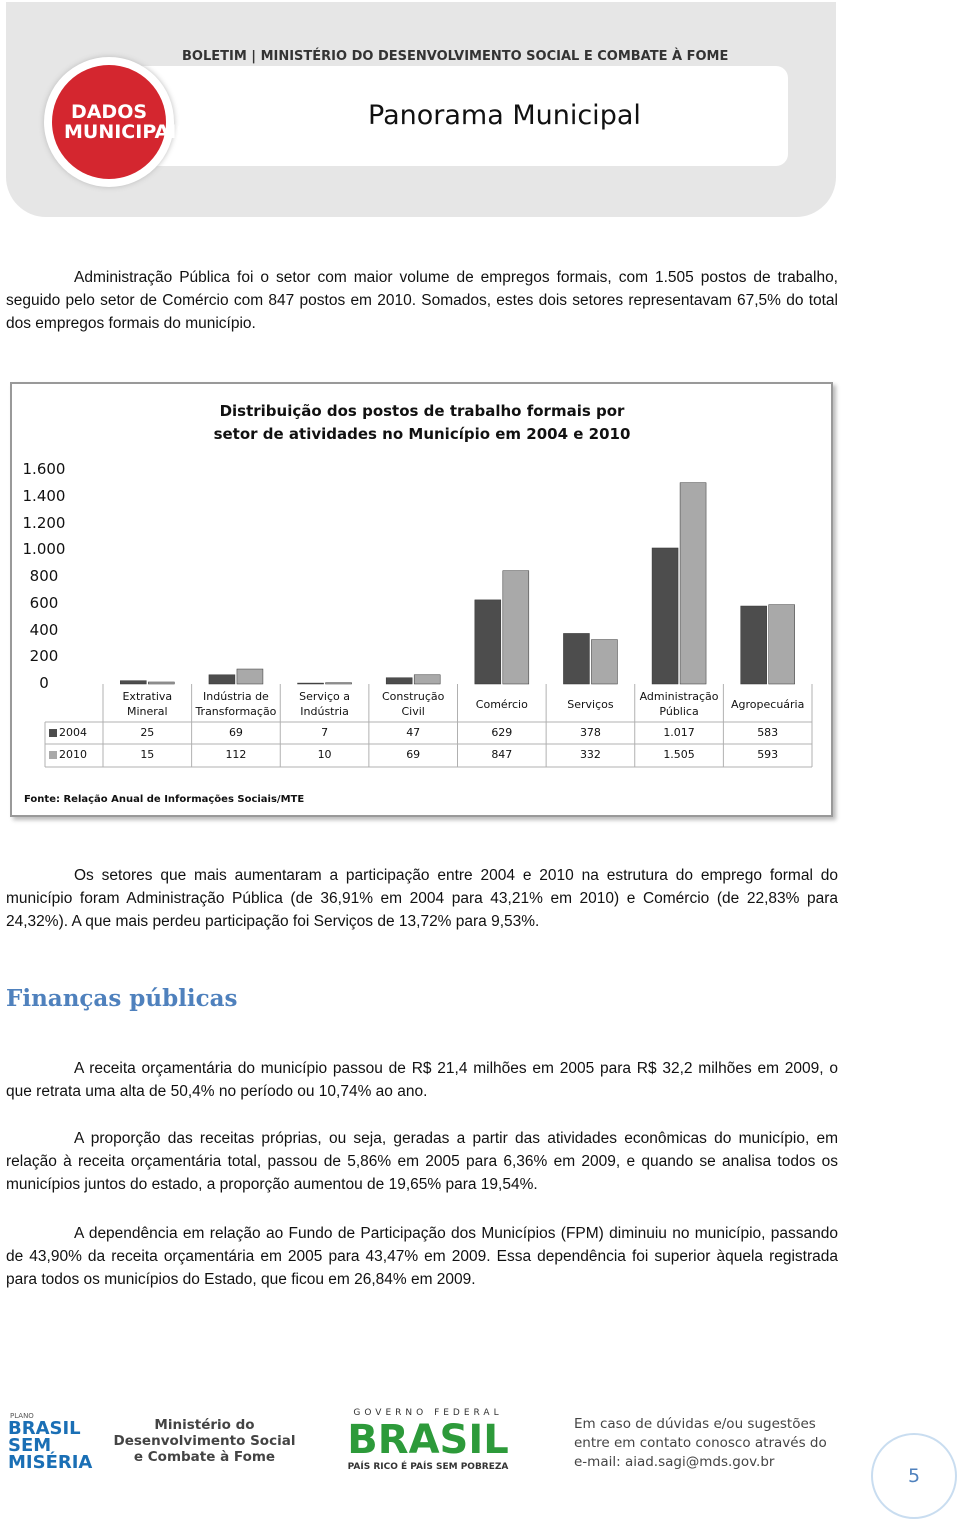 This screenshot has height=1523, width=960. Describe the element at coordinates (428, 1467) in the screenshot. I see `slogan: PAÍS RICO É PAÍS SEM POBREZA` at that location.